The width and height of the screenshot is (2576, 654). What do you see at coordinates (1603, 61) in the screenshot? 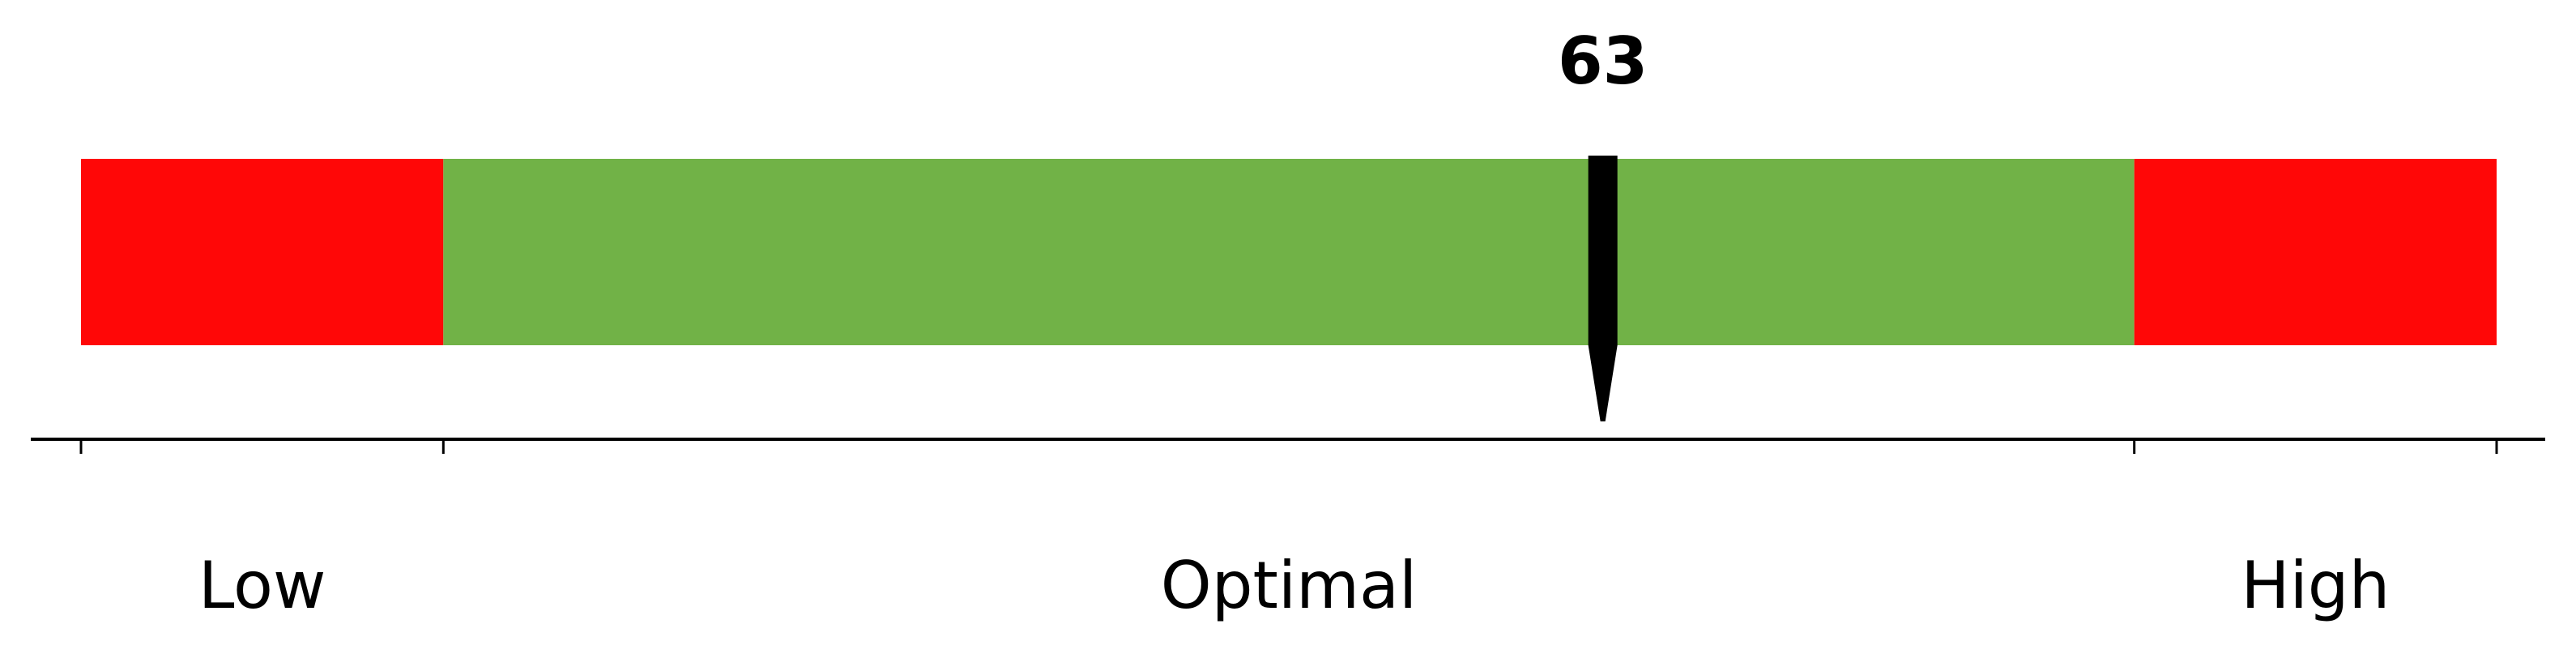
I see `value-label: 63` at bounding box center [1603, 61].